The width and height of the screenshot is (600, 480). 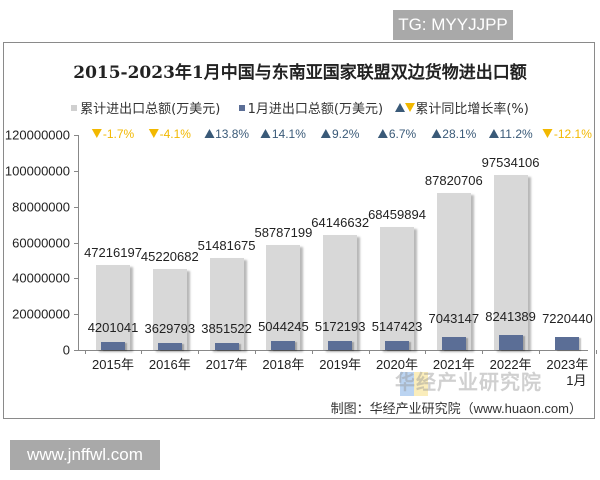 What do you see at coordinates (226, 329) in the screenshot?
I see `jan-value-label: 3851522` at bounding box center [226, 329].